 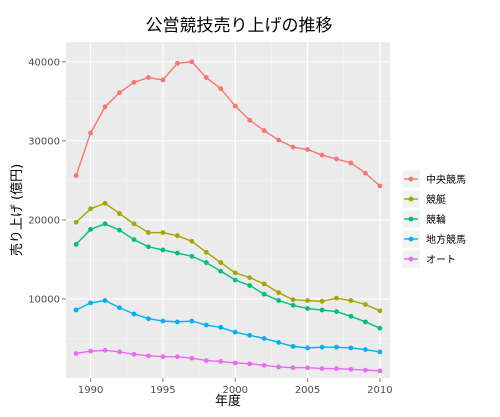 I want to click on x-axis: 1990 1995 2000 2005 2010, so click(x=235, y=387).